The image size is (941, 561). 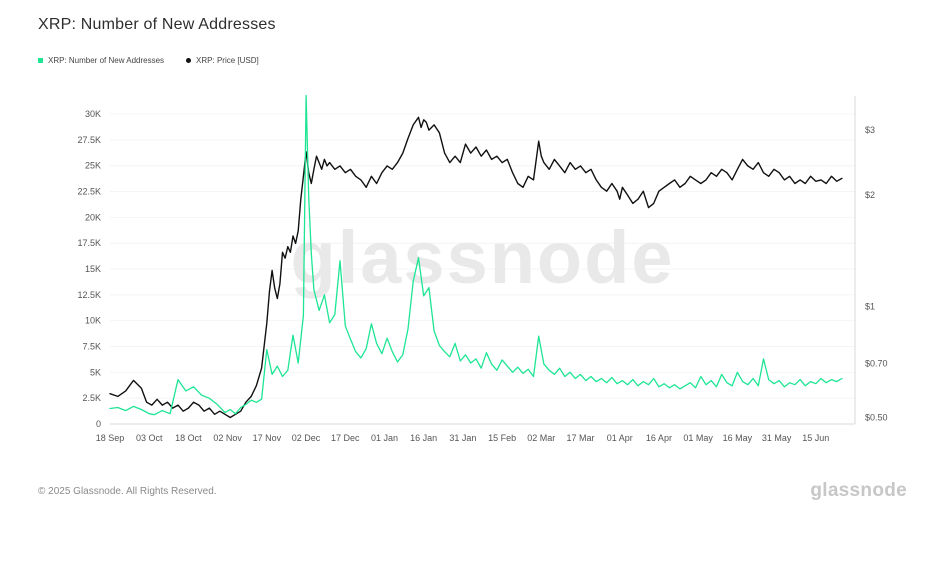 What do you see at coordinates (89, 243) in the screenshot?
I see `left-axis-tick-label: 17.5K` at bounding box center [89, 243].